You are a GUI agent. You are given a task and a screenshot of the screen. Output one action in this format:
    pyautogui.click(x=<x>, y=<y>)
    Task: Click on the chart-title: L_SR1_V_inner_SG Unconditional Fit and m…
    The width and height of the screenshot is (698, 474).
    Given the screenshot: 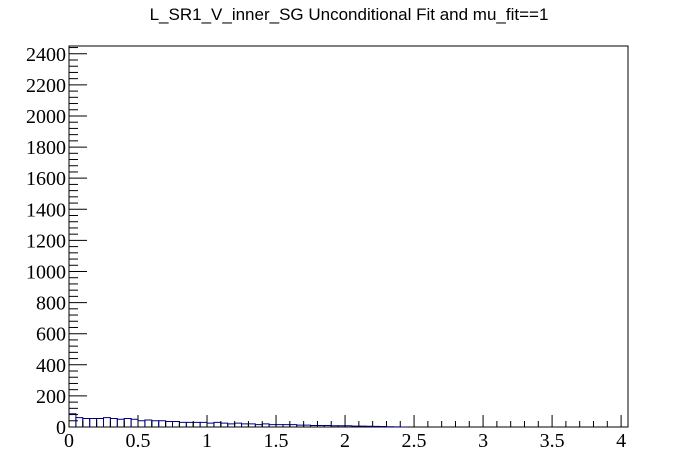 What is the action you would take?
    pyautogui.click(x=349, y=14)
    